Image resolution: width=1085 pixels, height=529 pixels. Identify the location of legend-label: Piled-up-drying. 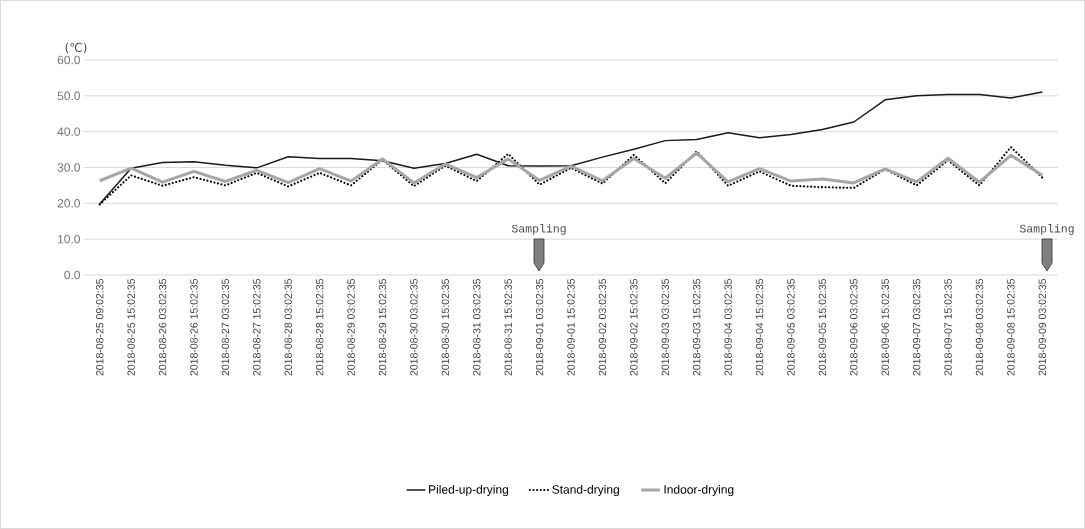
(469, 490).